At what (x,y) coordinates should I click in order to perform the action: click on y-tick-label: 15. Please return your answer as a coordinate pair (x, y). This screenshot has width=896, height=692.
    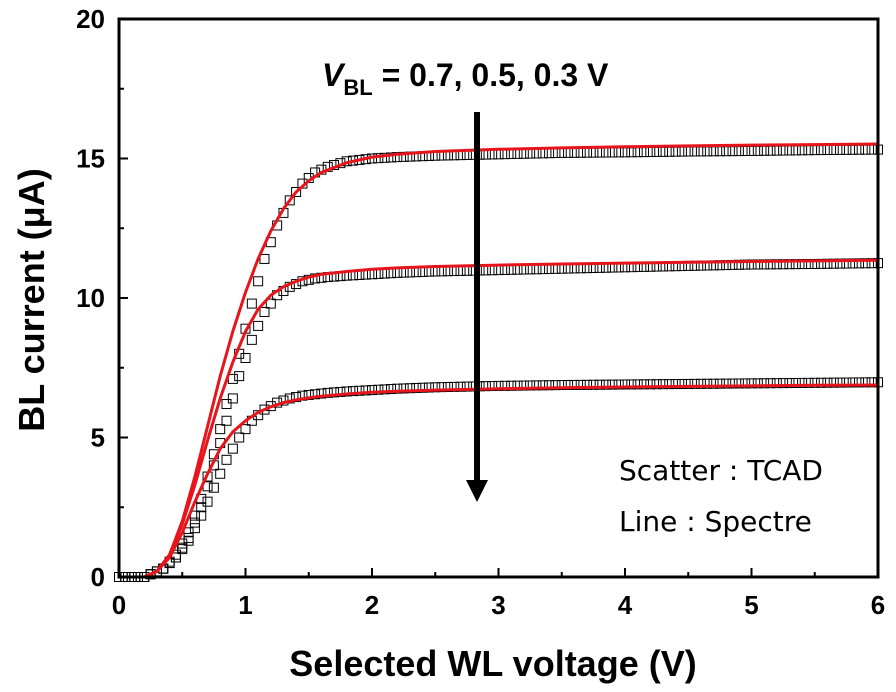
    Looking at the image, I should click on (90, 159).